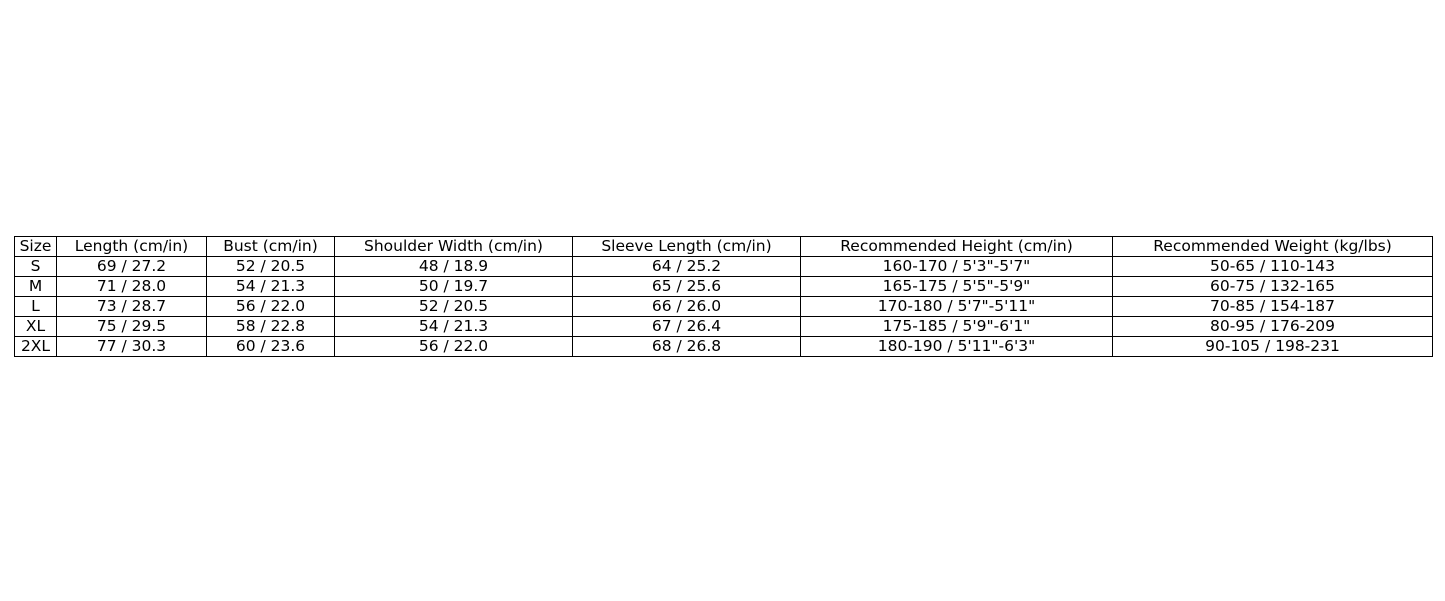 Image resolution: width=1445 pixels, height=601 pixels. Describe the element at coordinates (1272, 346) in the screenshot. I see `cell-recommended-weight: 90-105 / 198-231` at that location.